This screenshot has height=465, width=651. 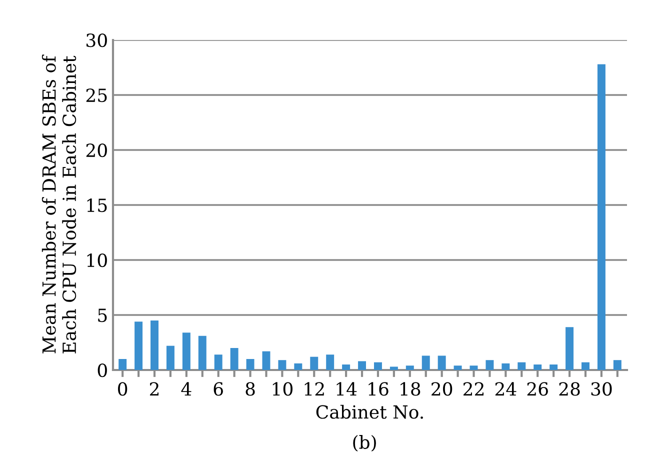 I want to click on y-tick-label: 20, so click(x=96, y=150).